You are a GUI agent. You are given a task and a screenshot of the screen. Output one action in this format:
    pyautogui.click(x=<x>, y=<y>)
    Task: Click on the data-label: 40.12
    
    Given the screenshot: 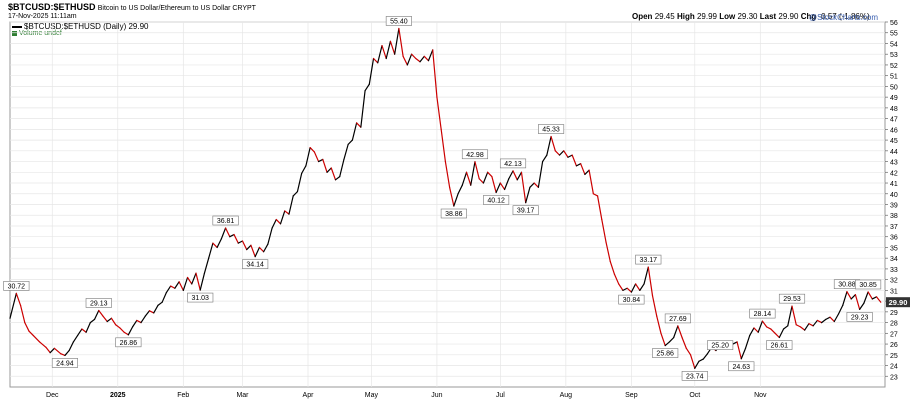 What is the action you would take?
    pyautogui.click(x=496, y=200)
    